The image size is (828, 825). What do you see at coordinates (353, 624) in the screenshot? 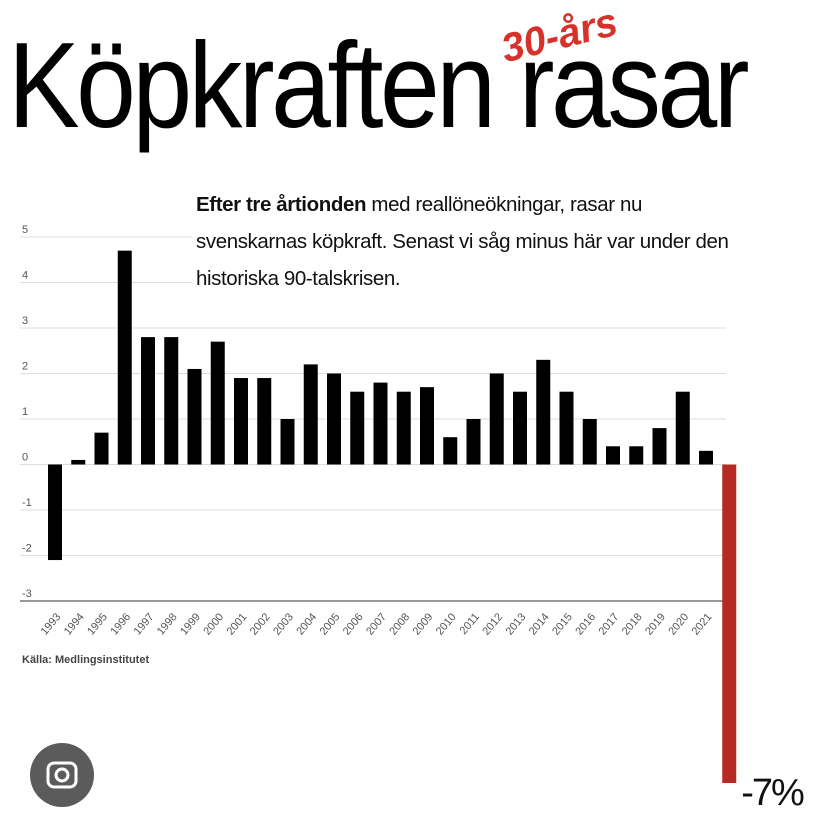
I see `x-tick-label: 2006` at bounding box center [353, 624].